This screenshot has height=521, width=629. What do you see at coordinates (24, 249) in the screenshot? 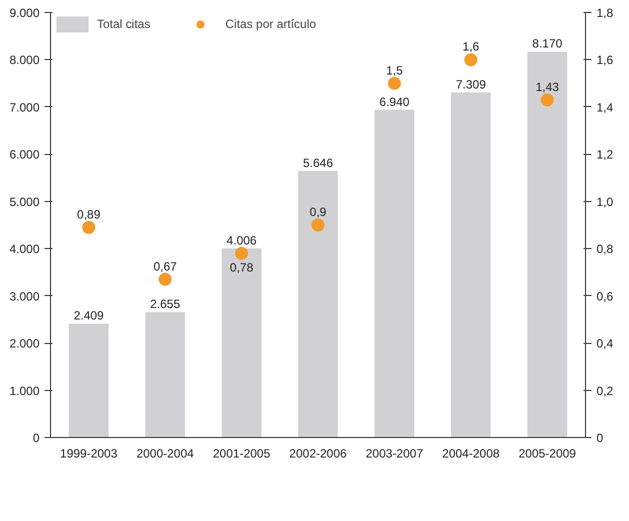
I see `y-tick-label: 4.000` at bounding box center [24, 249].